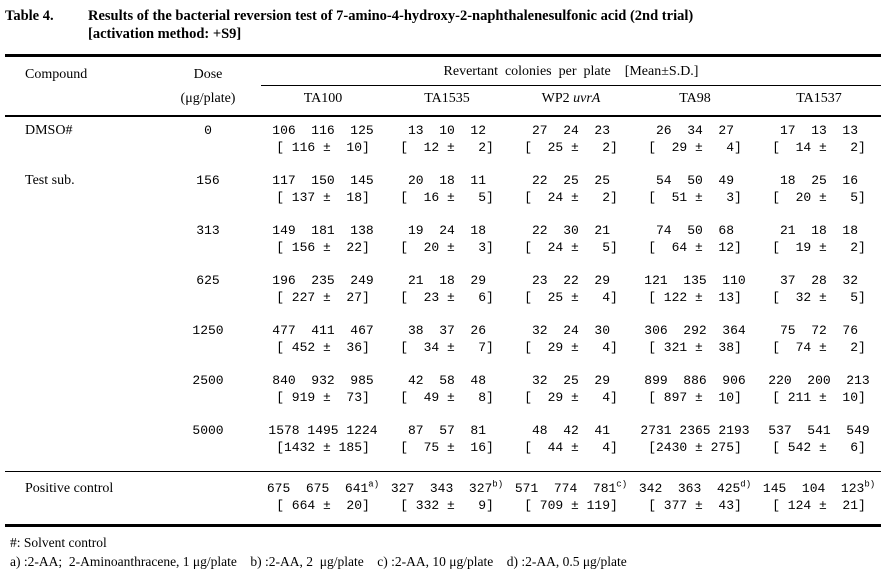 The image size is (889, 572). I want to click on plate-counts: 899 886 906, so click(695, 381).